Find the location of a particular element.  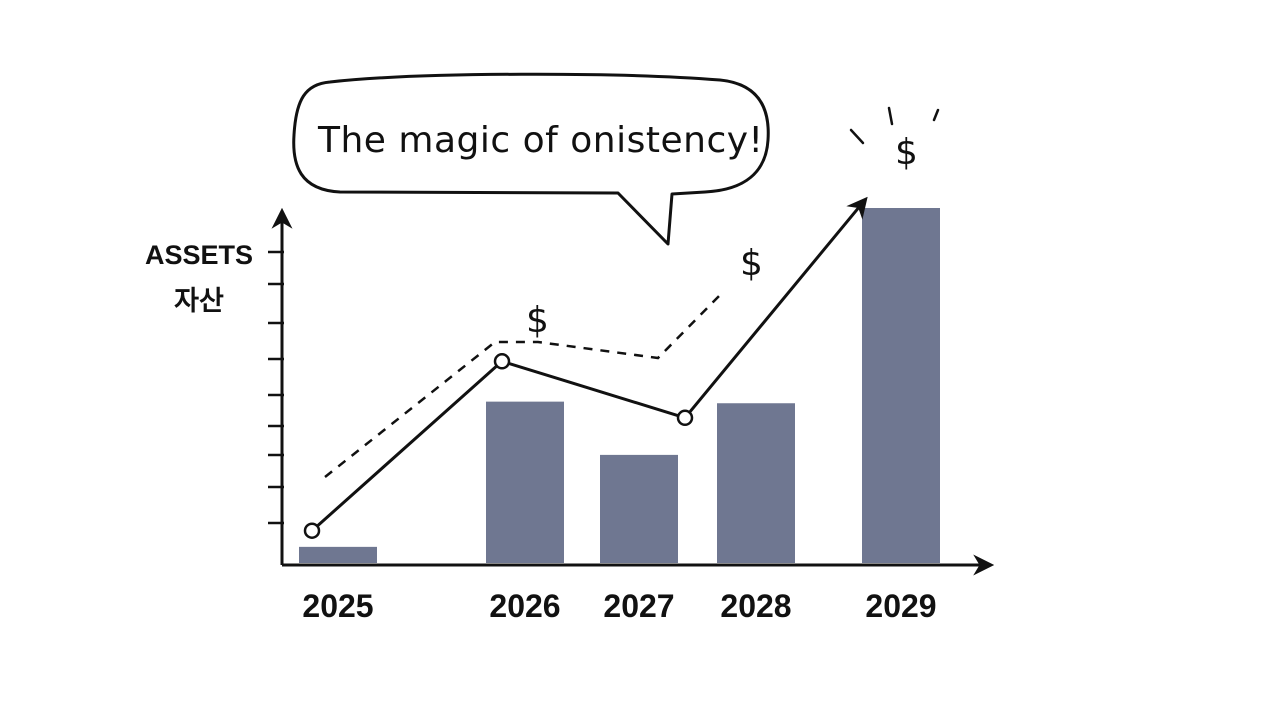

bar-2027 is located at coordinates (639, 508).